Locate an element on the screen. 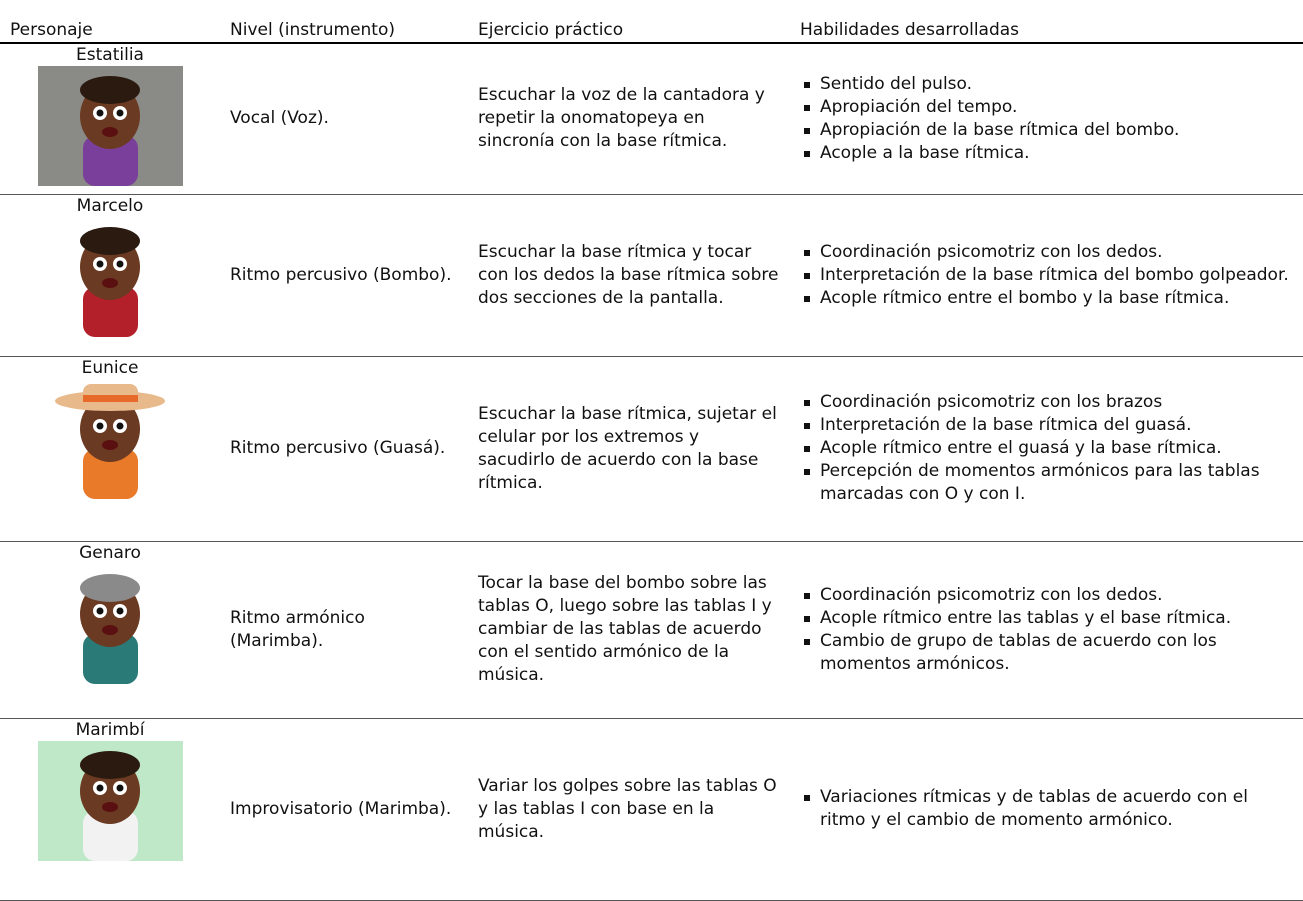 The width and height of the screenshot is (1303, 901). character-name: Marimbí is located at coordinates (110, 729).